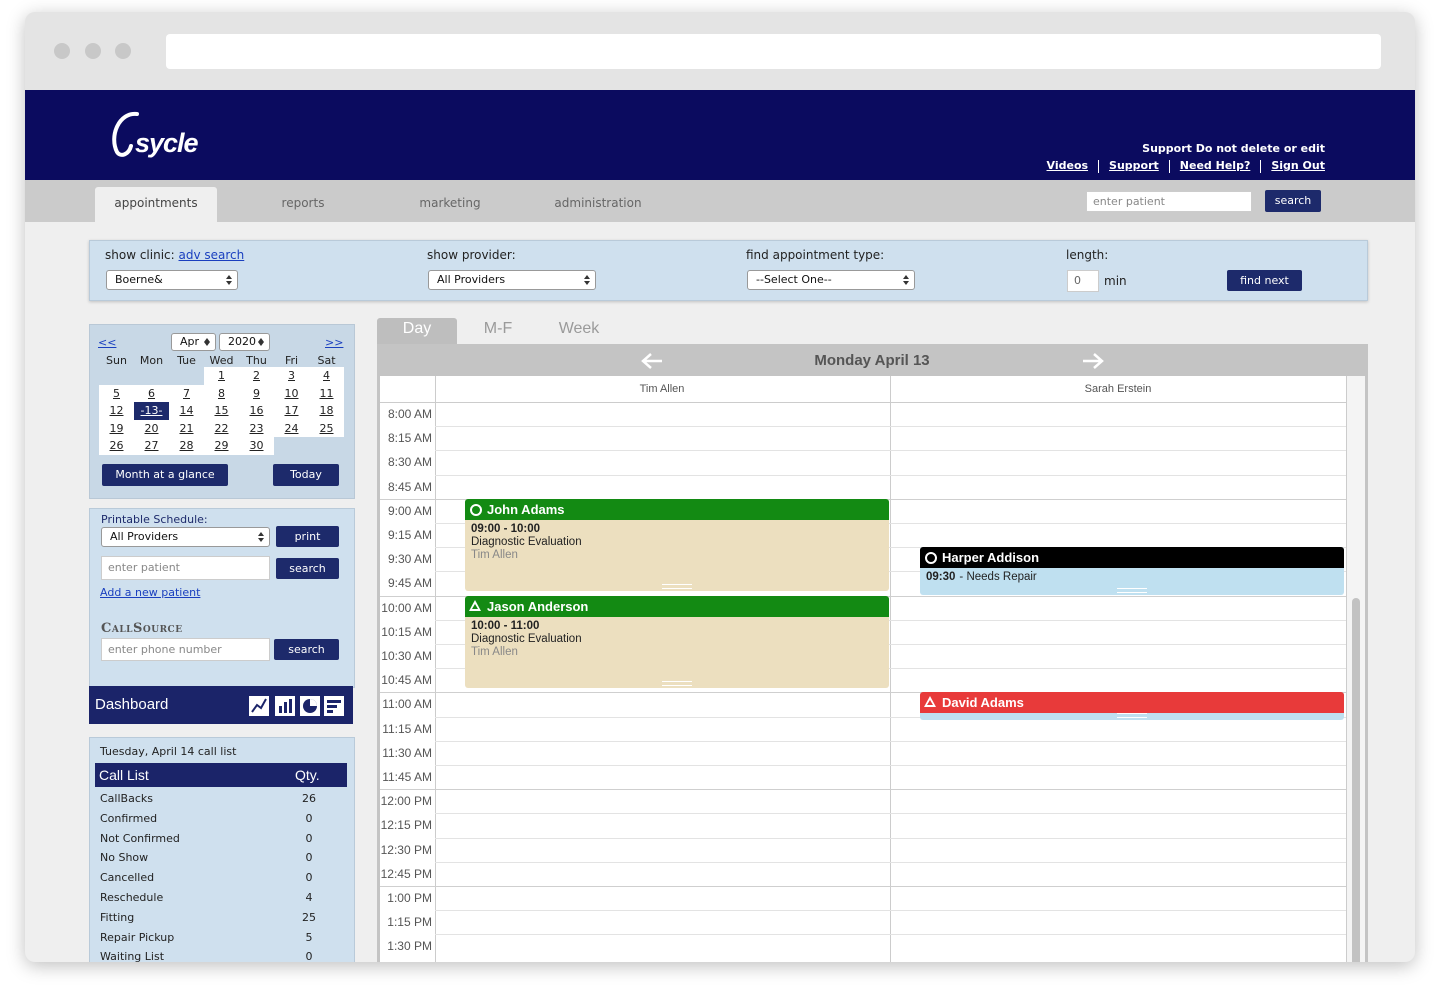 This screenshot has height=1000, width=1440. Describe the element at coordinates (334, 342) in the screenshot. I see `next-month: >>` at that location.